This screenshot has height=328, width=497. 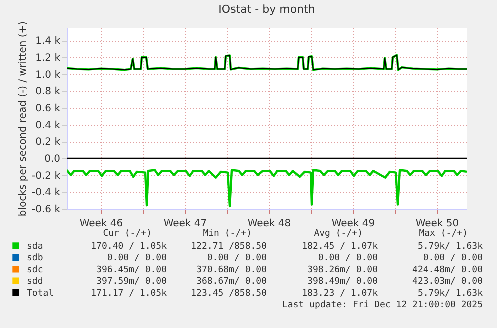 What do you see at coordinates (131, 270) in the screenshot?
I see `text: 396.45m/ 0.00` at bounding box center [131, 270].